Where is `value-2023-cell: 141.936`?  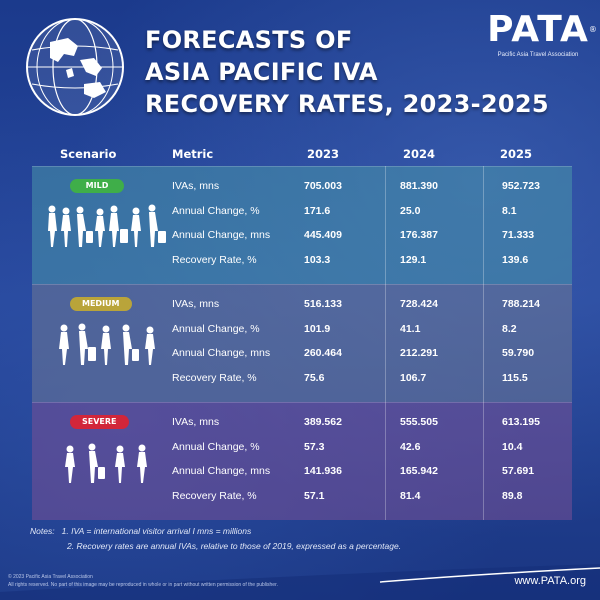 value-2023-cell: 141.936 is located at coordinates (323, 471).